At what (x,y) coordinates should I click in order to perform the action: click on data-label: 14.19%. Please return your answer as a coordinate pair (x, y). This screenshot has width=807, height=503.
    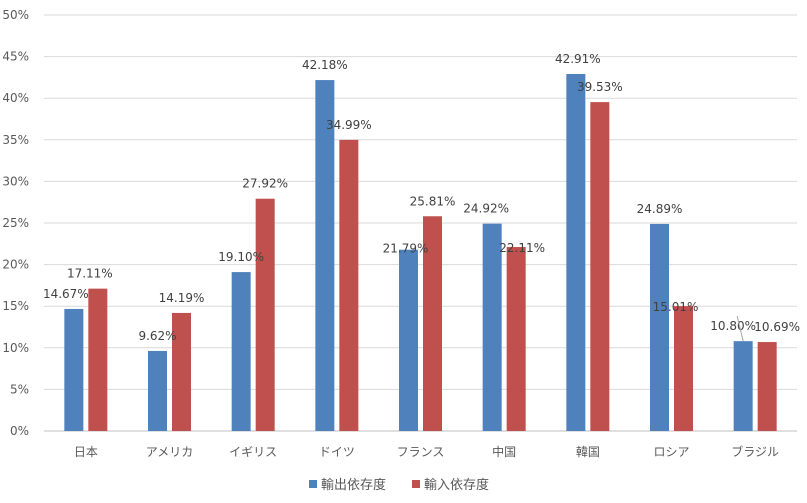
    Looking at the image, I should click on (182, 298).